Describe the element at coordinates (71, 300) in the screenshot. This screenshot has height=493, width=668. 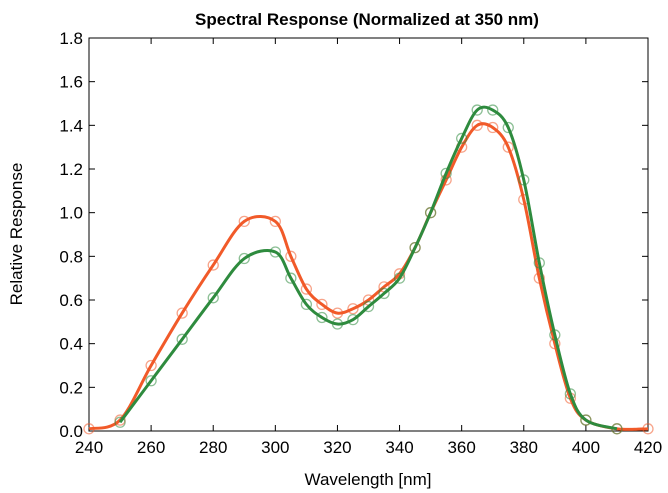
I see `y-tick-label: 0.6` at that location.